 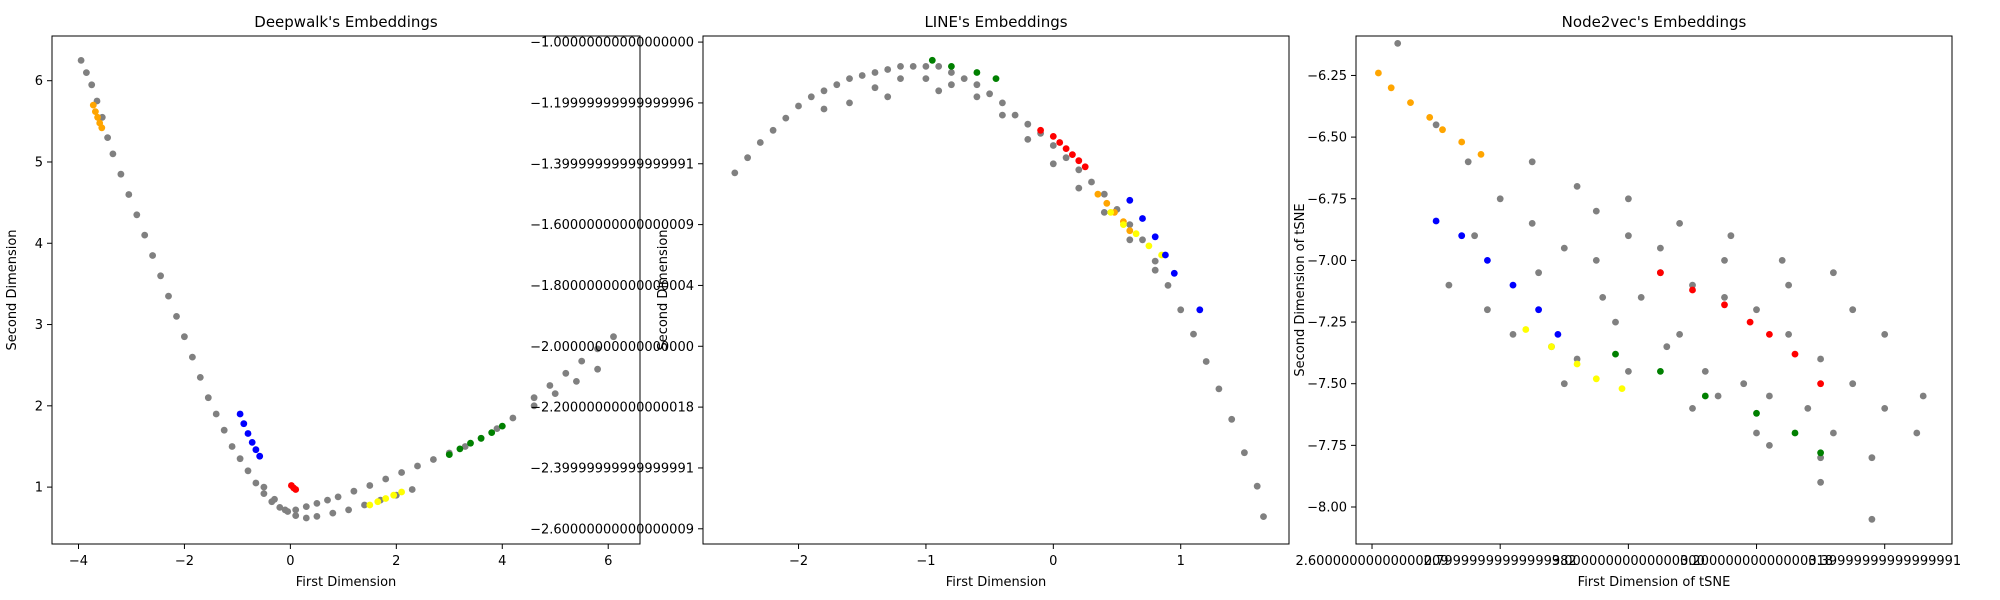 What do you see at coordinates (1327, 446) in the screenshot?
I see `y-tick-label: −7.75` at bounding box center [1327, 446].